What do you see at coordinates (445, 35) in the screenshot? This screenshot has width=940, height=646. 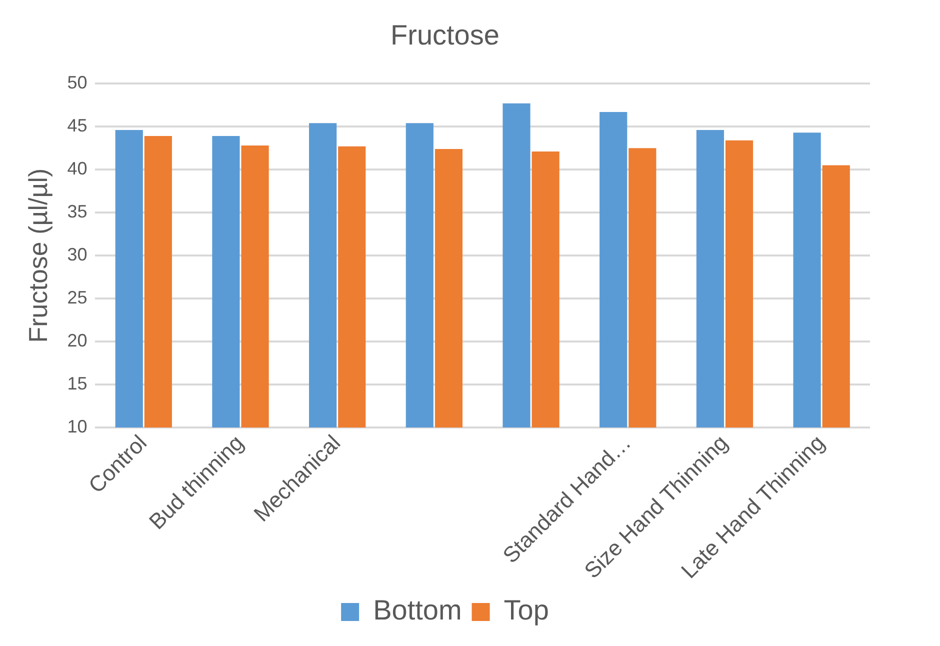 I see `chart-title: Fructose` at bounding box center [445, 35].